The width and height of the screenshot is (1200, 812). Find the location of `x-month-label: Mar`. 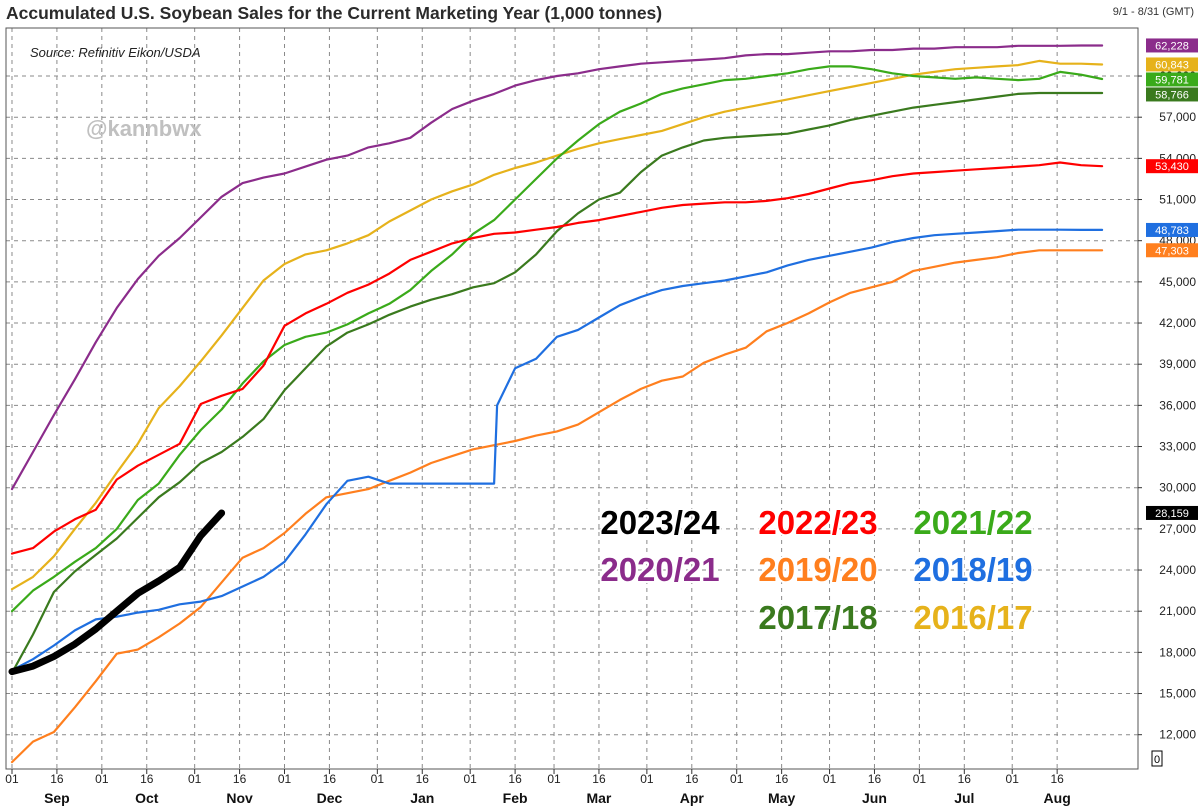

x-month-label: Mar is located at coordinates (598, 798).